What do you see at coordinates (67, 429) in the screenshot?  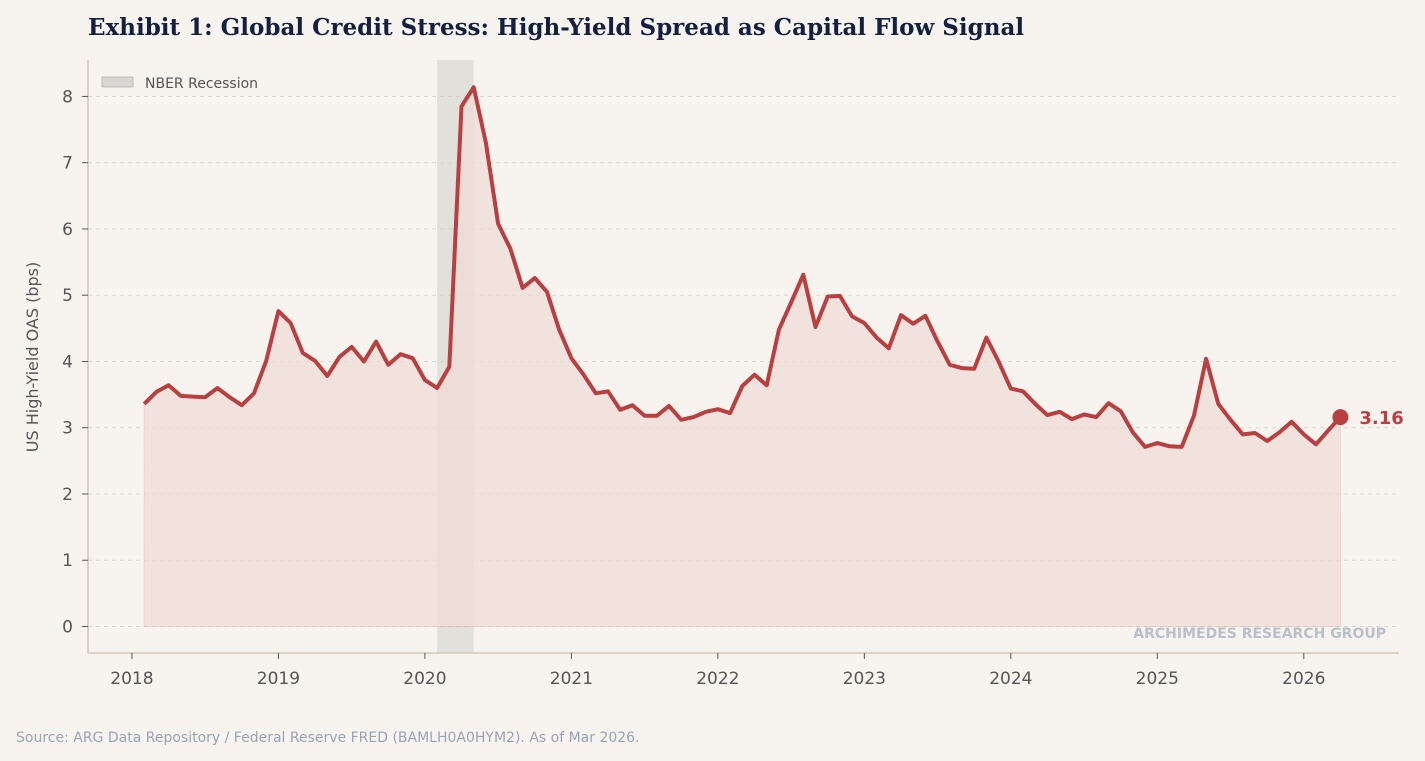 I see `y-tick-label: 3` at bounding box center [67, 429].